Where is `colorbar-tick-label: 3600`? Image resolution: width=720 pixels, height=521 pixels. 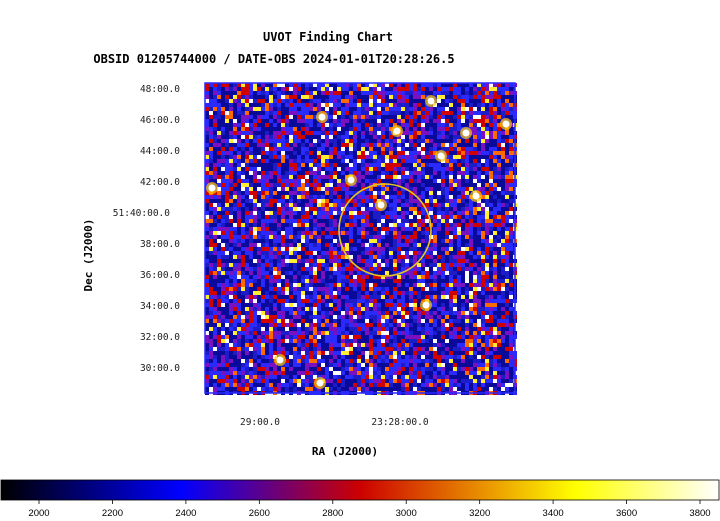 colorbar-tick-label: 3600 is located at coordinates (626, 513).